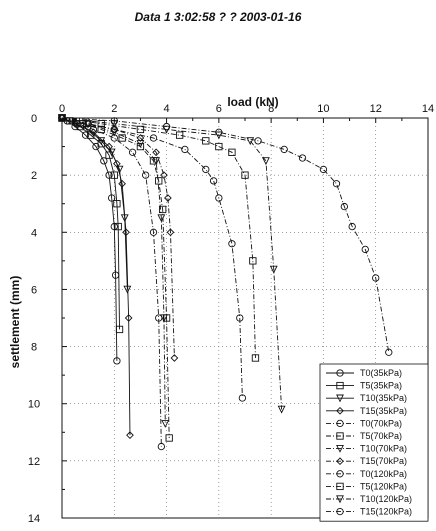  I want to click on legend-label: T0(70kPa), so click(381, 423).